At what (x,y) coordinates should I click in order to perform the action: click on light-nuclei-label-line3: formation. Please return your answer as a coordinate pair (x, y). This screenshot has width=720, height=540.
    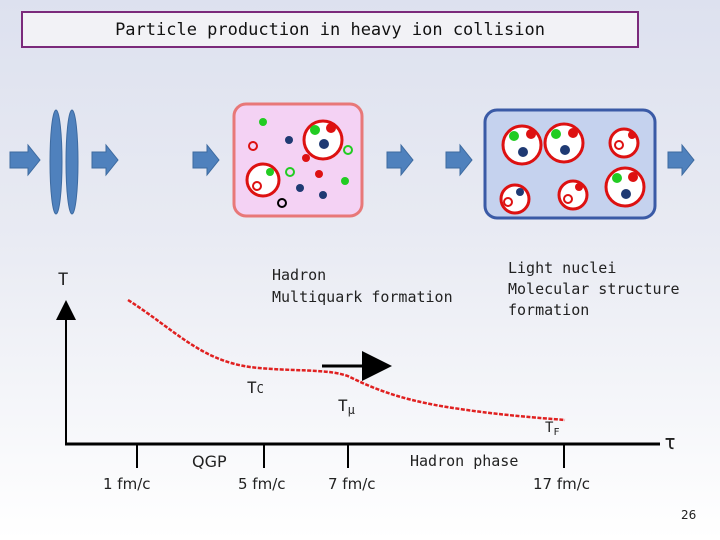
    Looking at the image, I should click on (549, 310).